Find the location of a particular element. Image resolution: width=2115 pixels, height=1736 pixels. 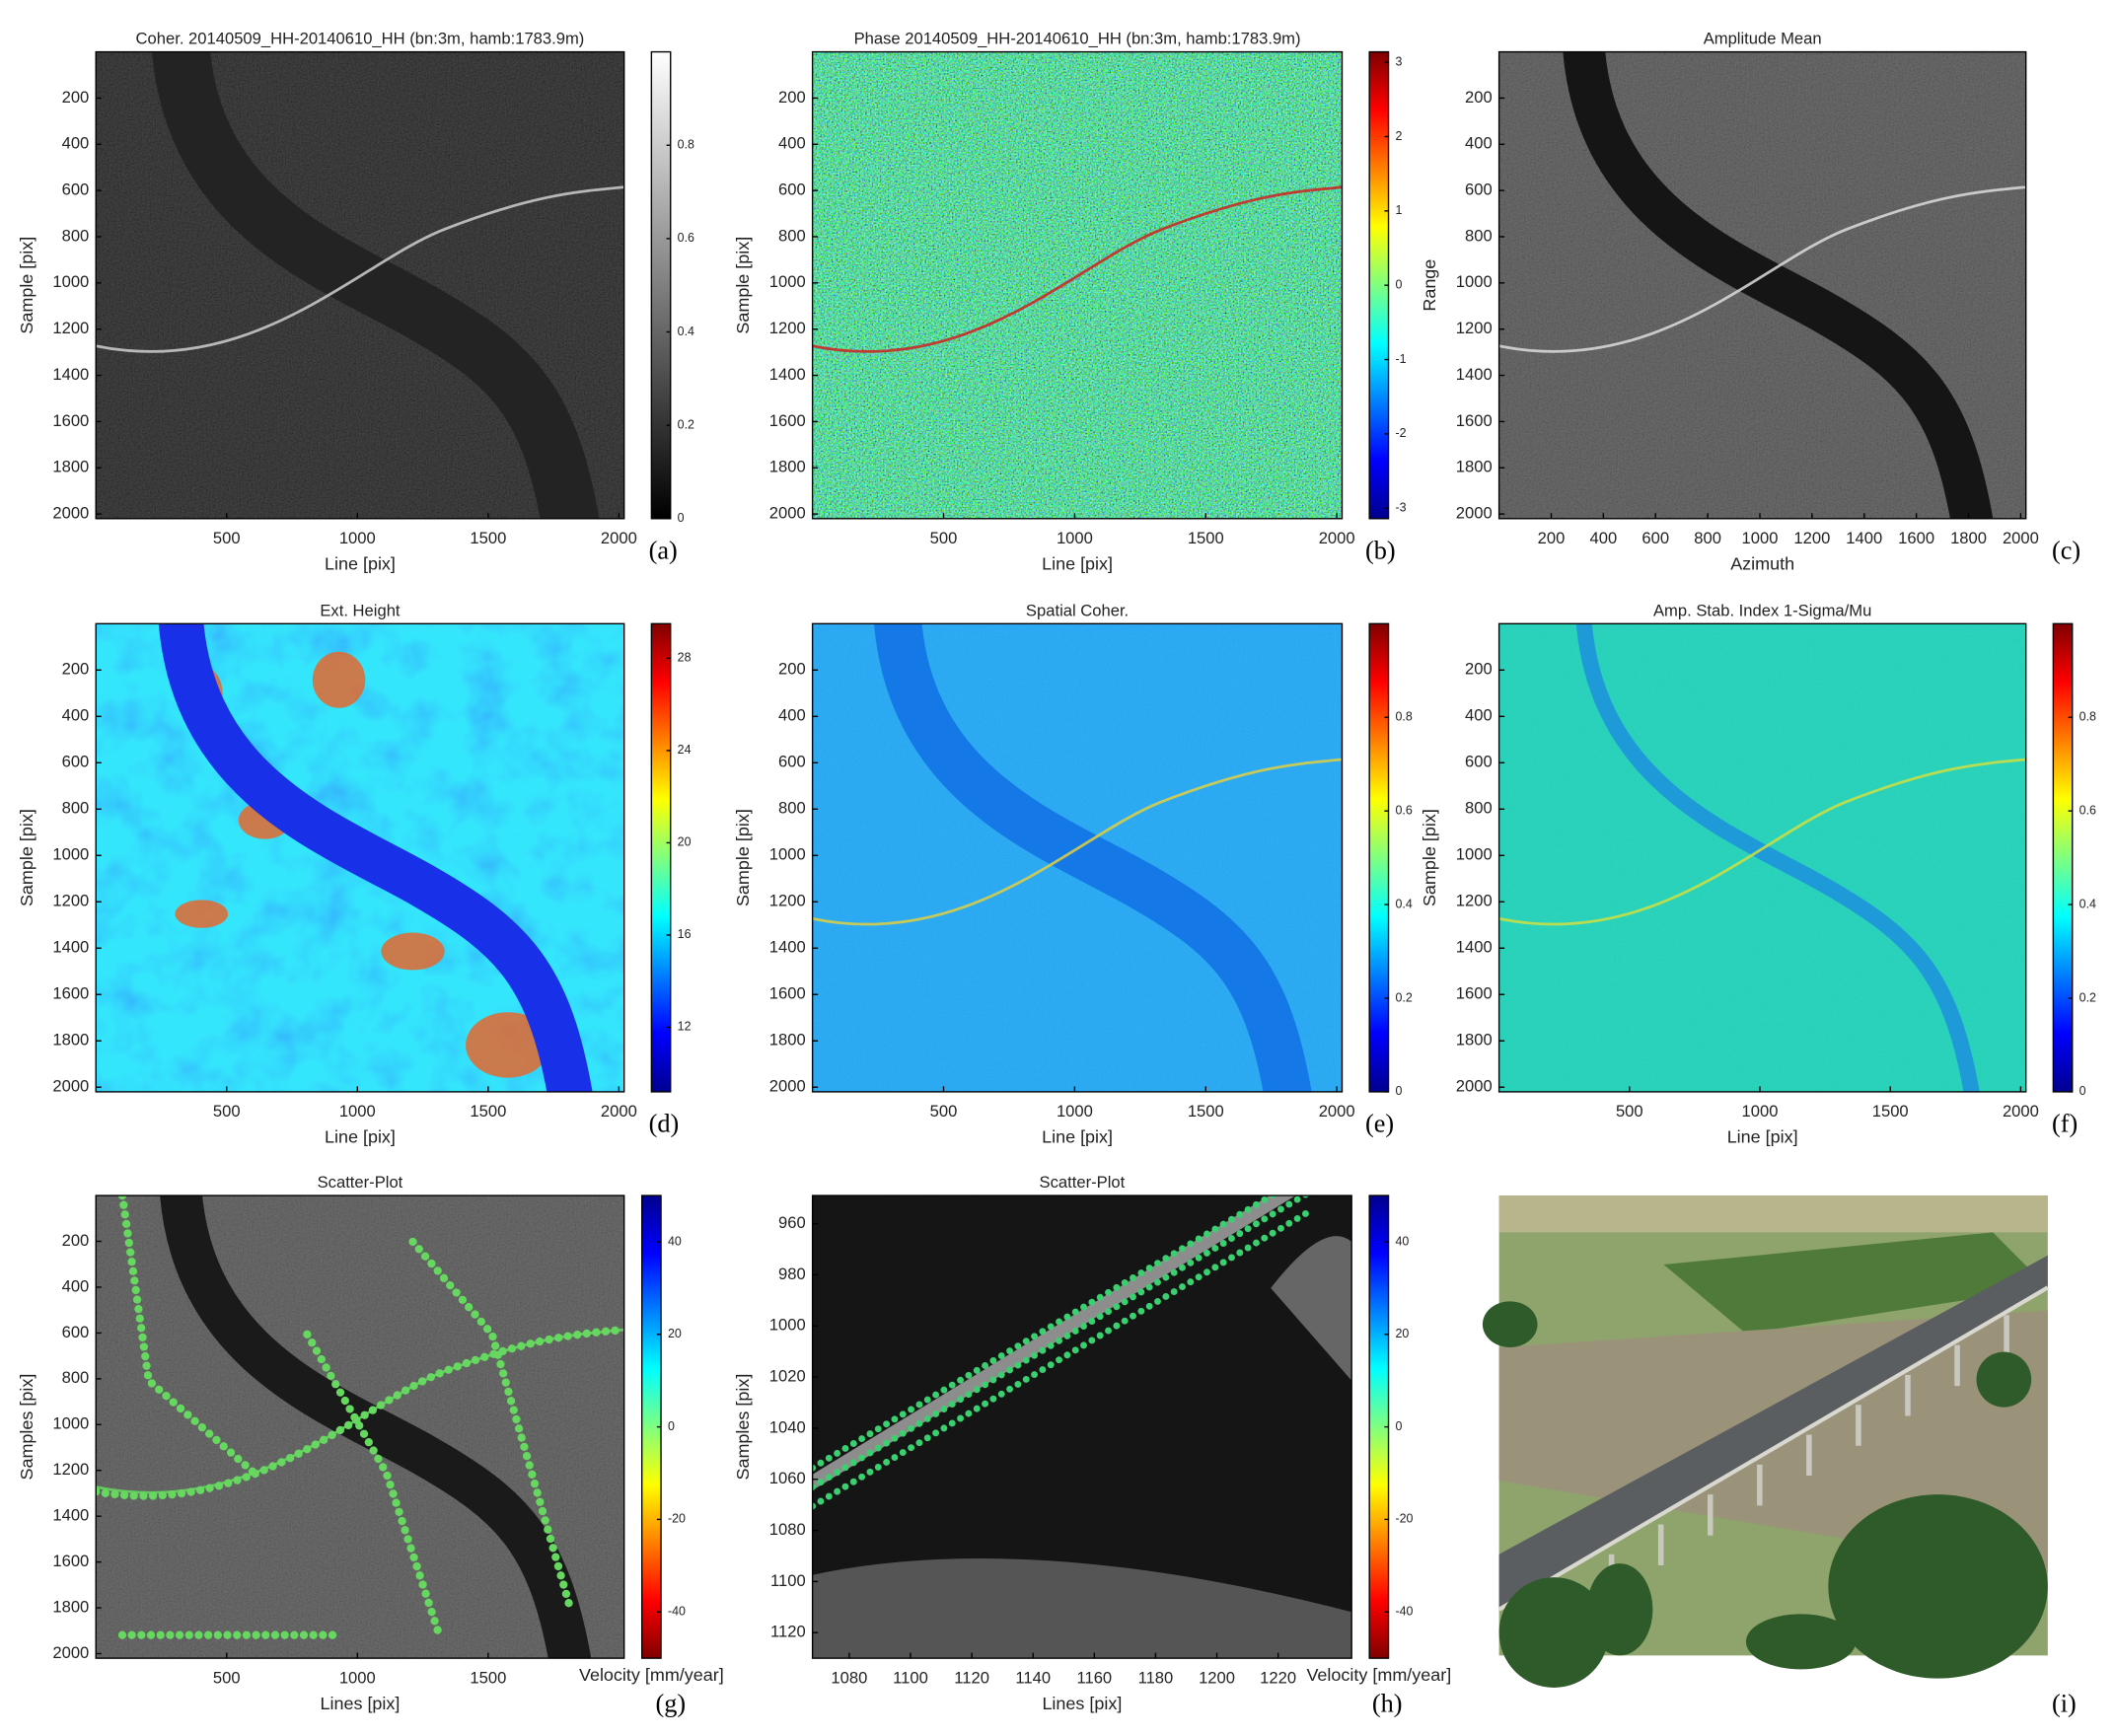

x-tick-label: 1400 is located at coordinates (1864, 538).